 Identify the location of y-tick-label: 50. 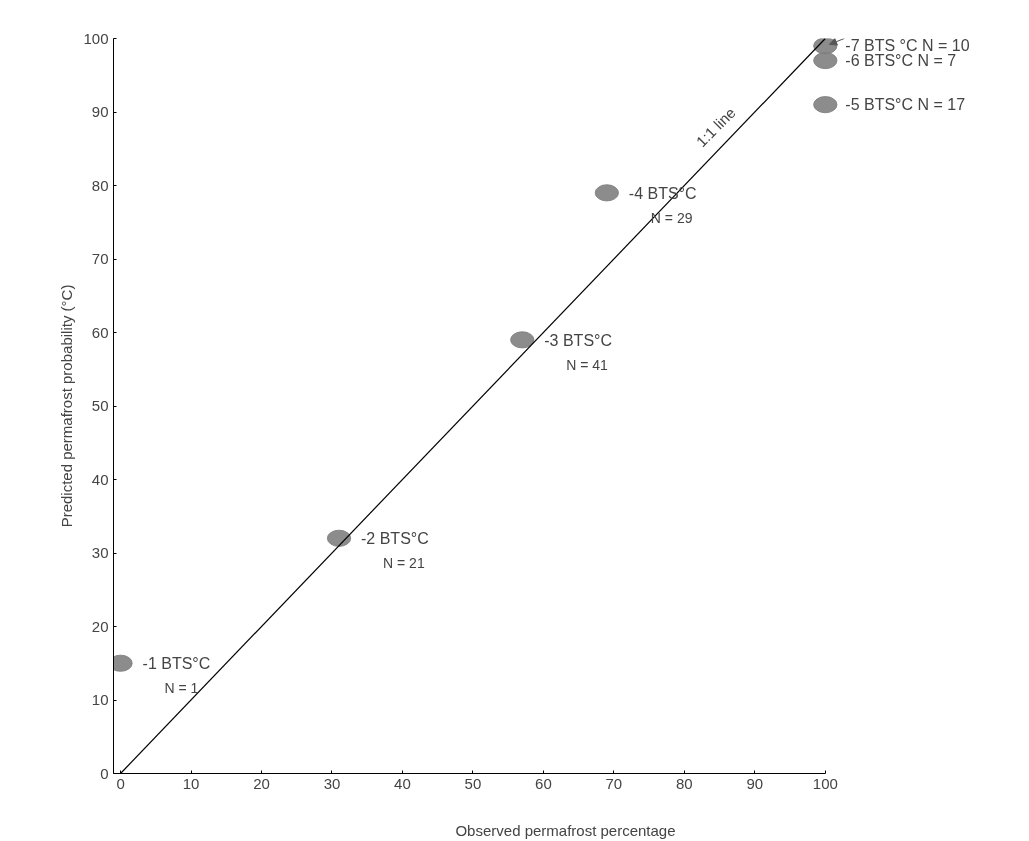
(100, 405).